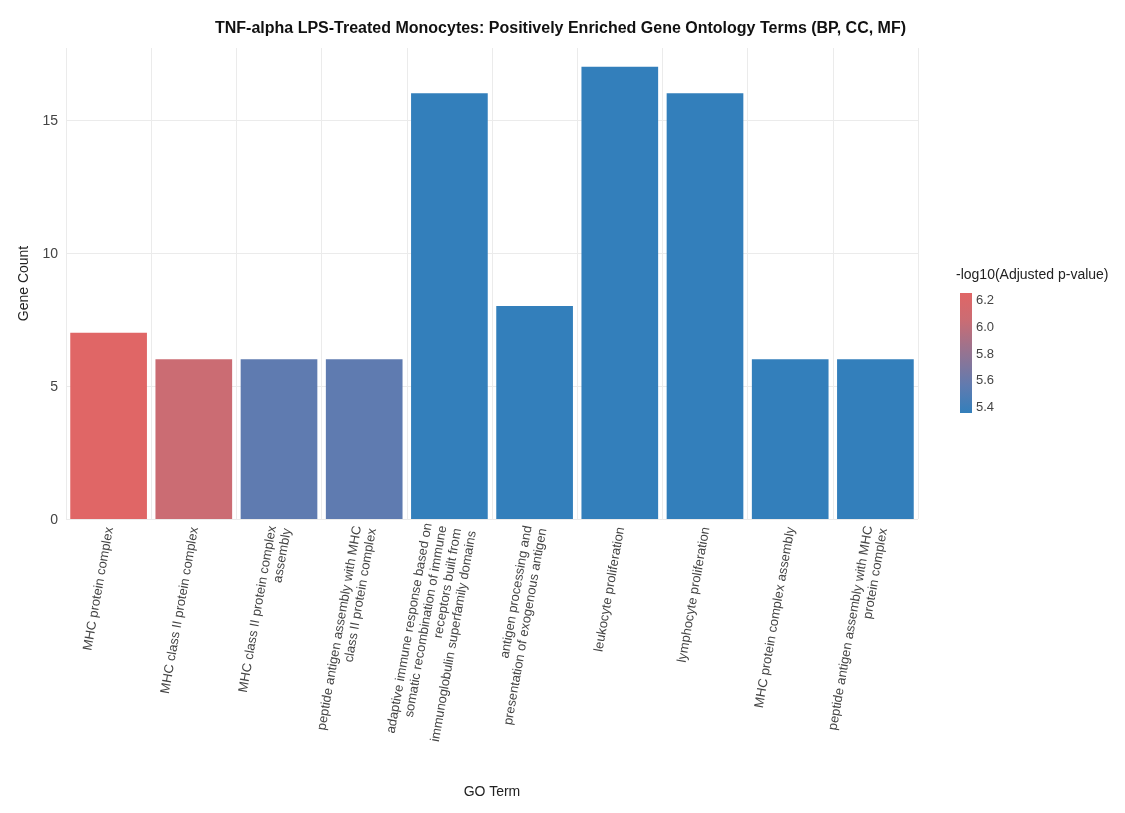 This screenshot has height=813, width=1125. Describe the element at coordinates (774, 617) in the screenshot. I see `x-tick-label: MHC protein complex assembly` at that location.